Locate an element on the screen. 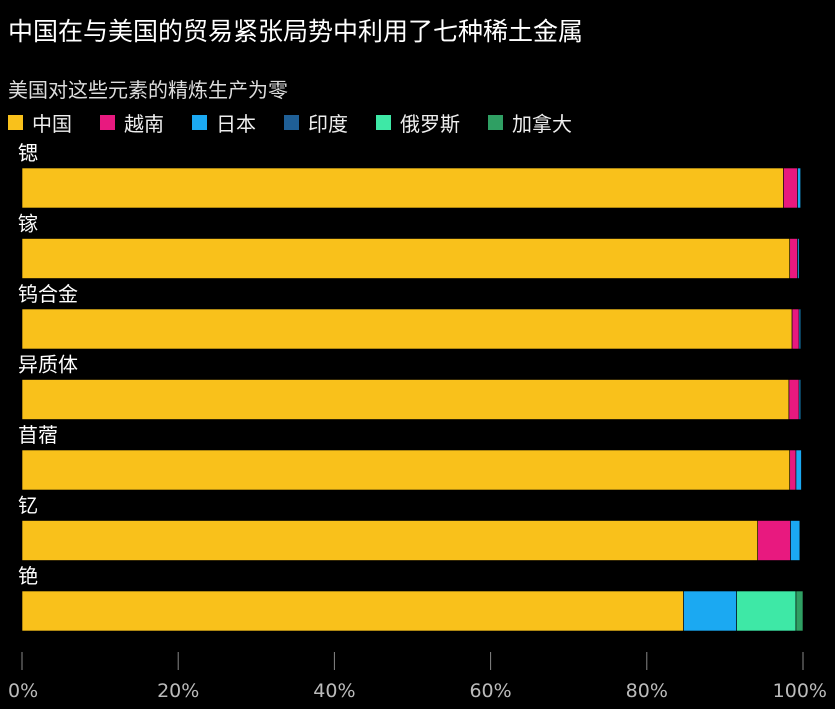 The image size is (835, 709). category-label: 异质体 is located at coordinates (48, 365).